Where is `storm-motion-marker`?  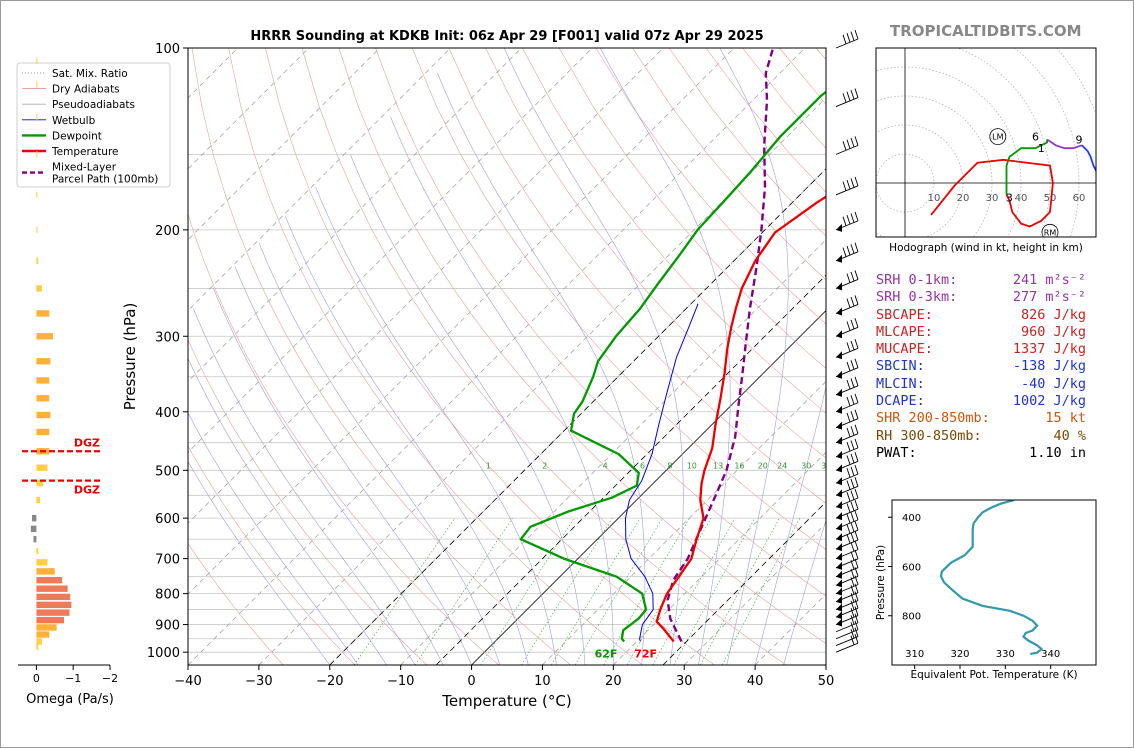
storm-motion-marker is located at coordinates (998, 137).